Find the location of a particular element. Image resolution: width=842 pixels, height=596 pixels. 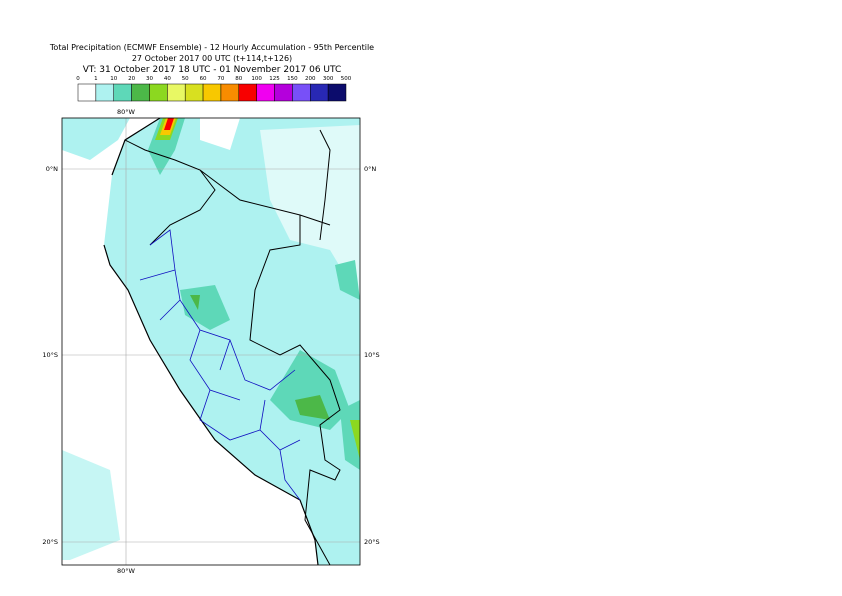

legend-label: 1 is located at coordinates (96, 79).